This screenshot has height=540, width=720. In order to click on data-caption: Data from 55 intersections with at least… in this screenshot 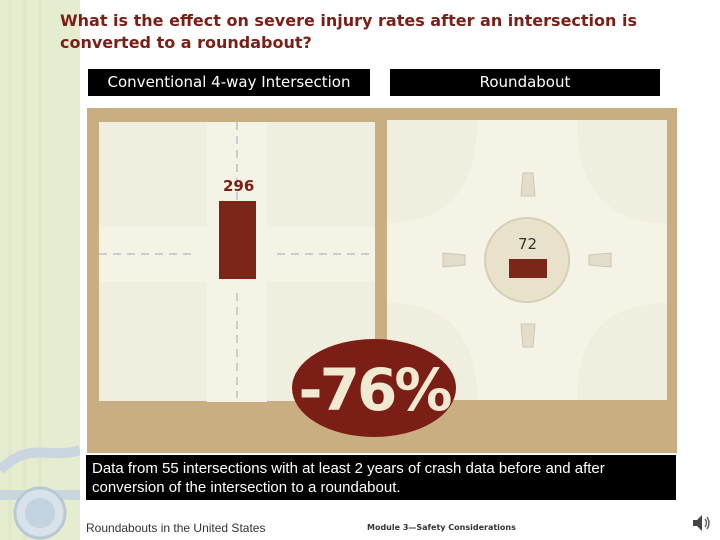, I will do `click(381, 477)`.